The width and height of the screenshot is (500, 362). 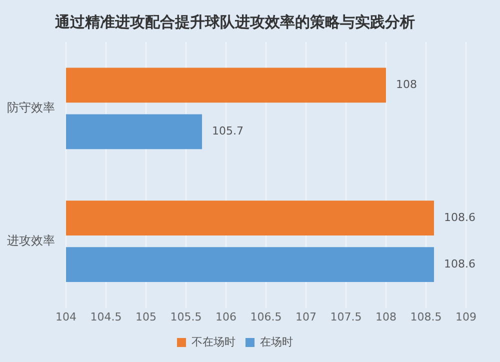 I want to click on data-label: 105.7, so click(x=228, y=131).